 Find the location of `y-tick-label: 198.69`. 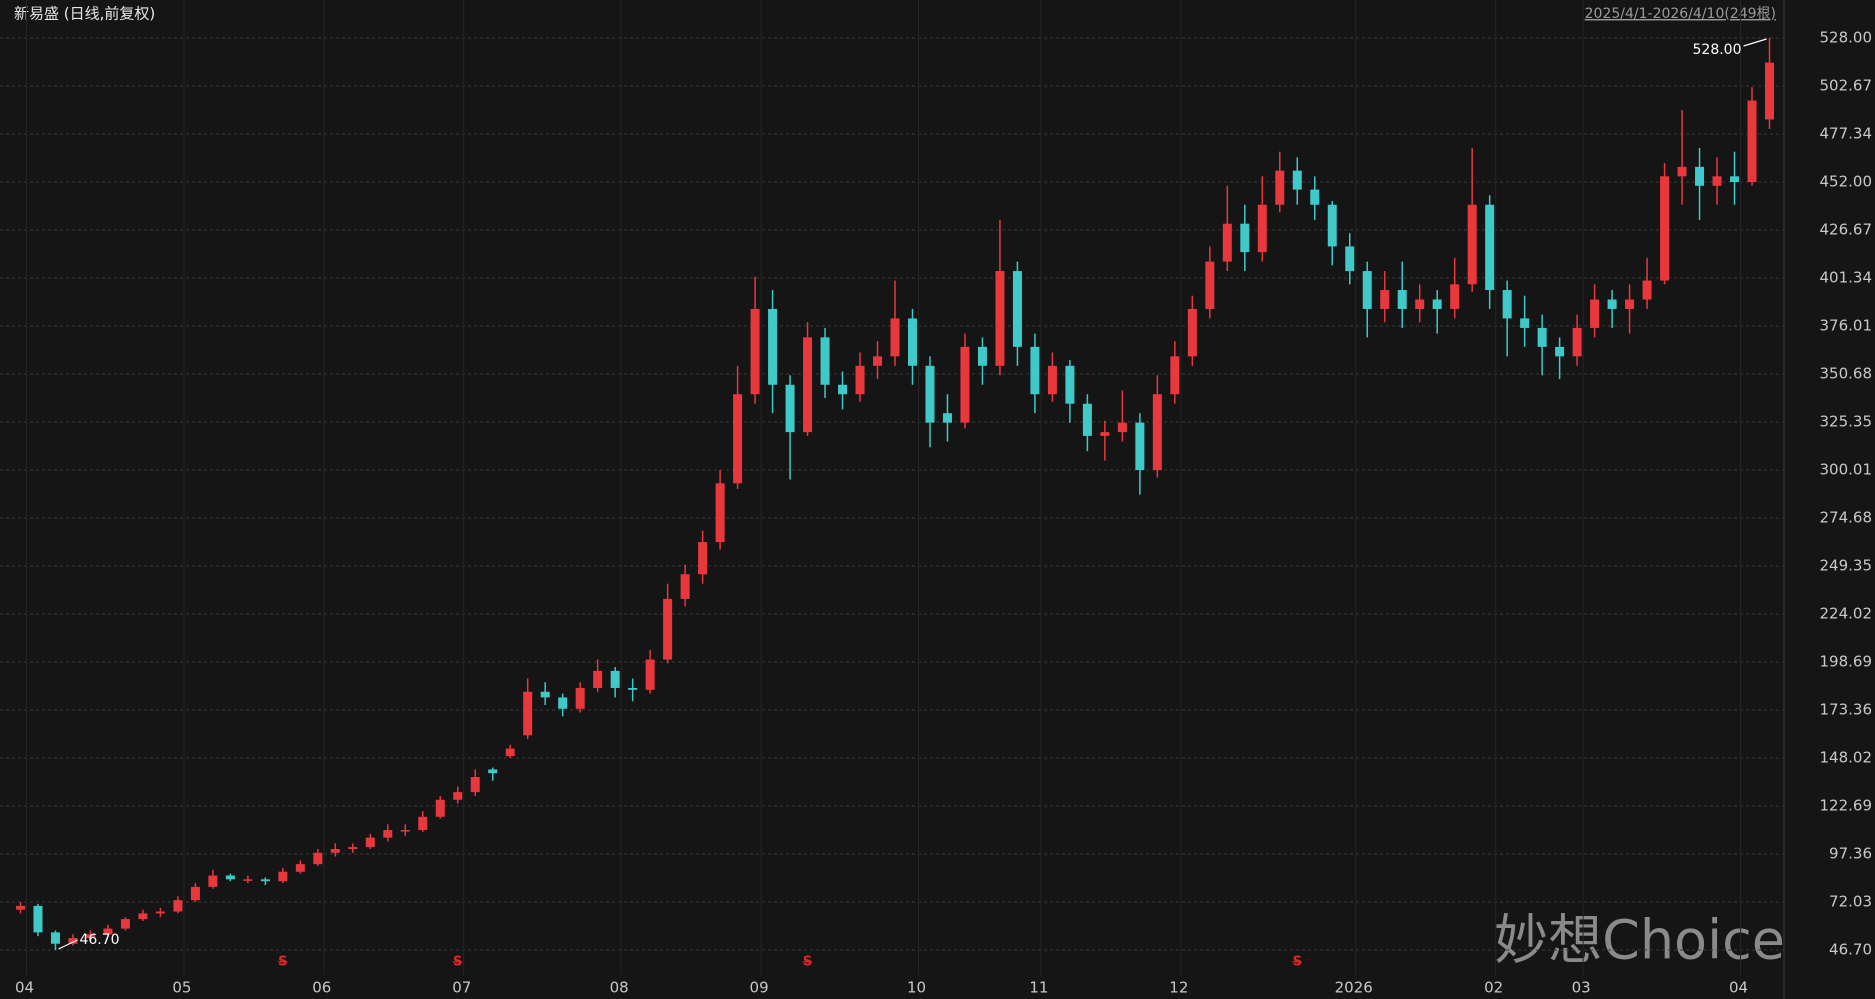

y-tick-label: 198.69 is located at coordinates (1846, 661).